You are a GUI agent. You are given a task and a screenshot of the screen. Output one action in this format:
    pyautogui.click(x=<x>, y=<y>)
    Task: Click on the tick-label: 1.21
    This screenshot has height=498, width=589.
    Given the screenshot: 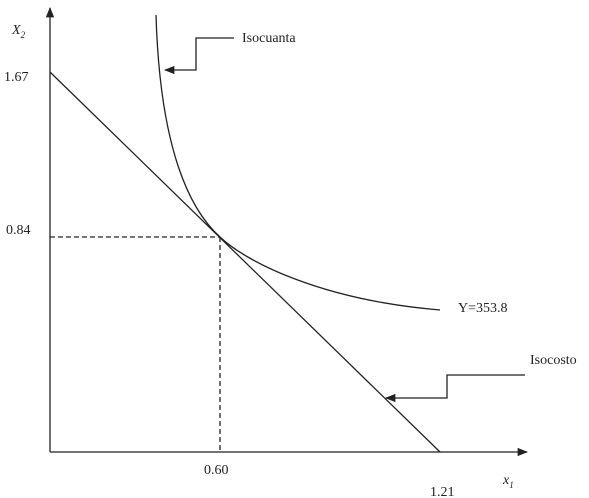 What is the action you would take?
    pyautogui.click(x=442, y=491)
    